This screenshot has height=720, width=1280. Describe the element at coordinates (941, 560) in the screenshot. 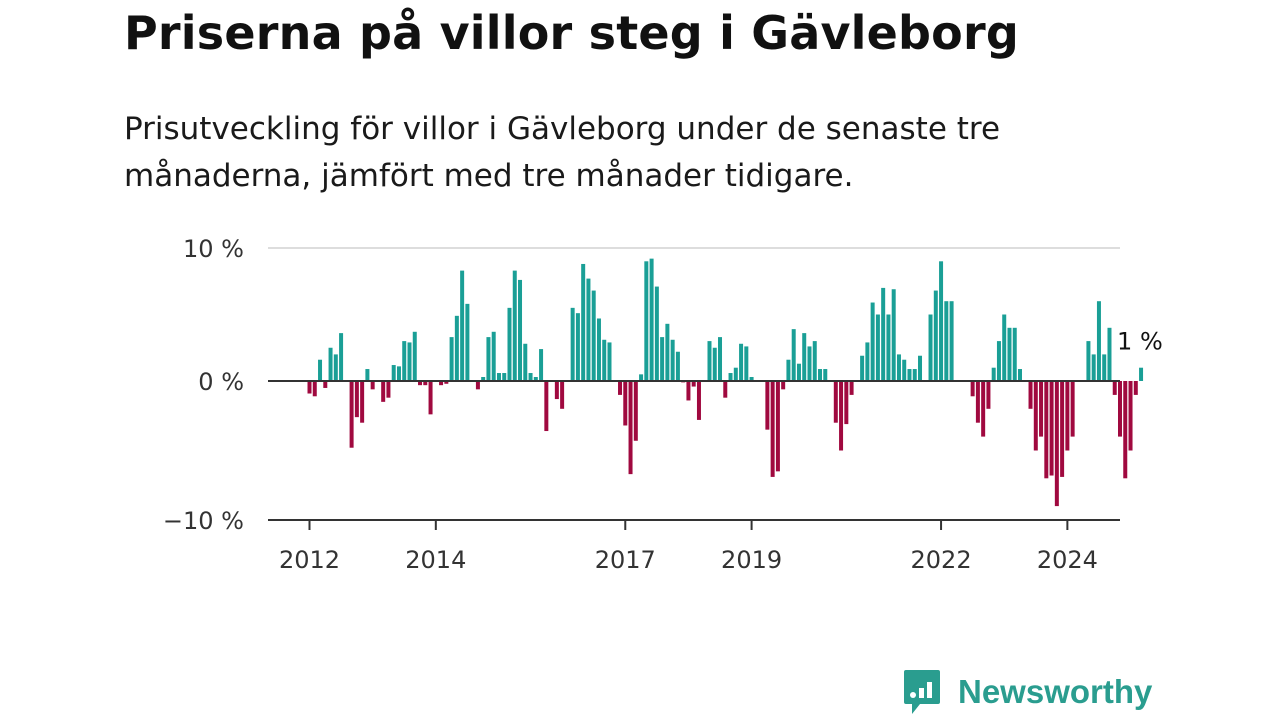

I see `x-tick-label-4: 2022` at that location.